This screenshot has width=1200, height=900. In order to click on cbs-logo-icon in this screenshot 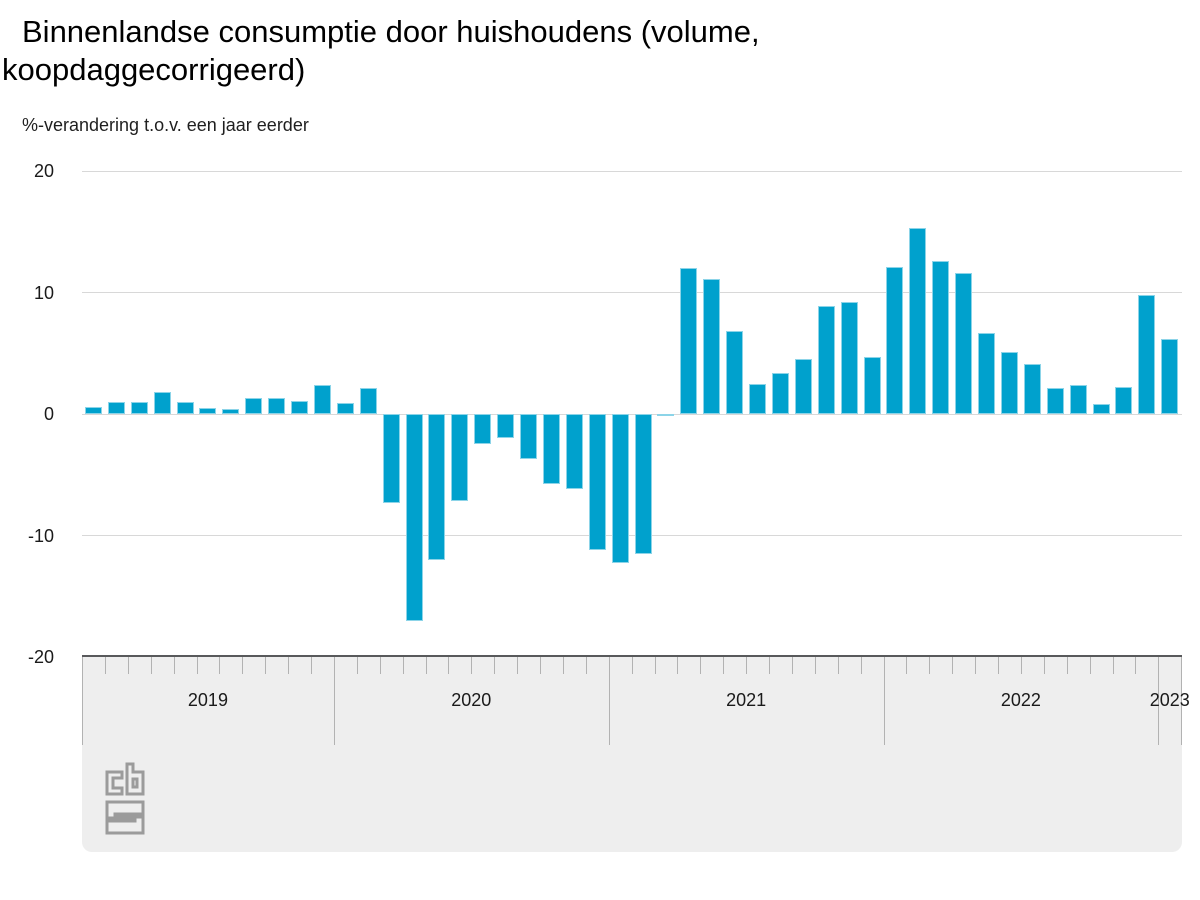, I will do `click(125, 798)`.